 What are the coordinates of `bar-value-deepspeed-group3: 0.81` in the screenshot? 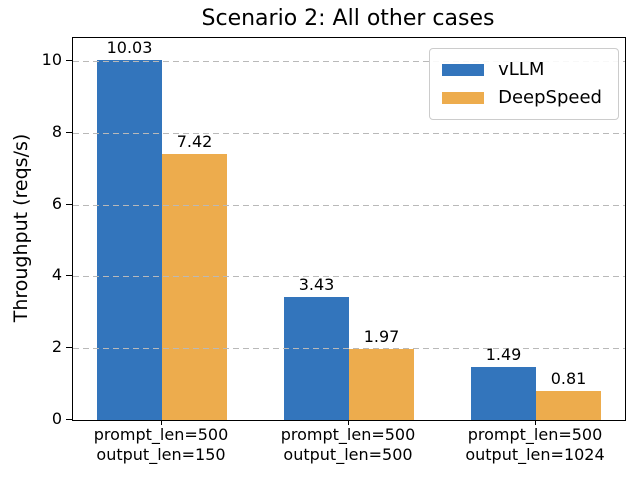 It's located at (568, 378).